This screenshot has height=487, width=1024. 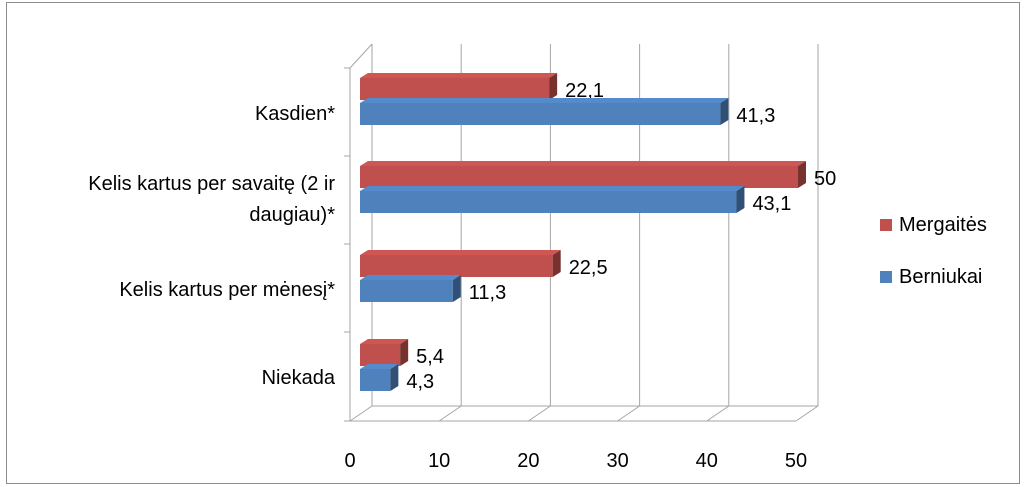 What do you see at coordinates (420, 382) in the screenshot?
I see `data-label: 4,3` at bounding box center [420, 382].